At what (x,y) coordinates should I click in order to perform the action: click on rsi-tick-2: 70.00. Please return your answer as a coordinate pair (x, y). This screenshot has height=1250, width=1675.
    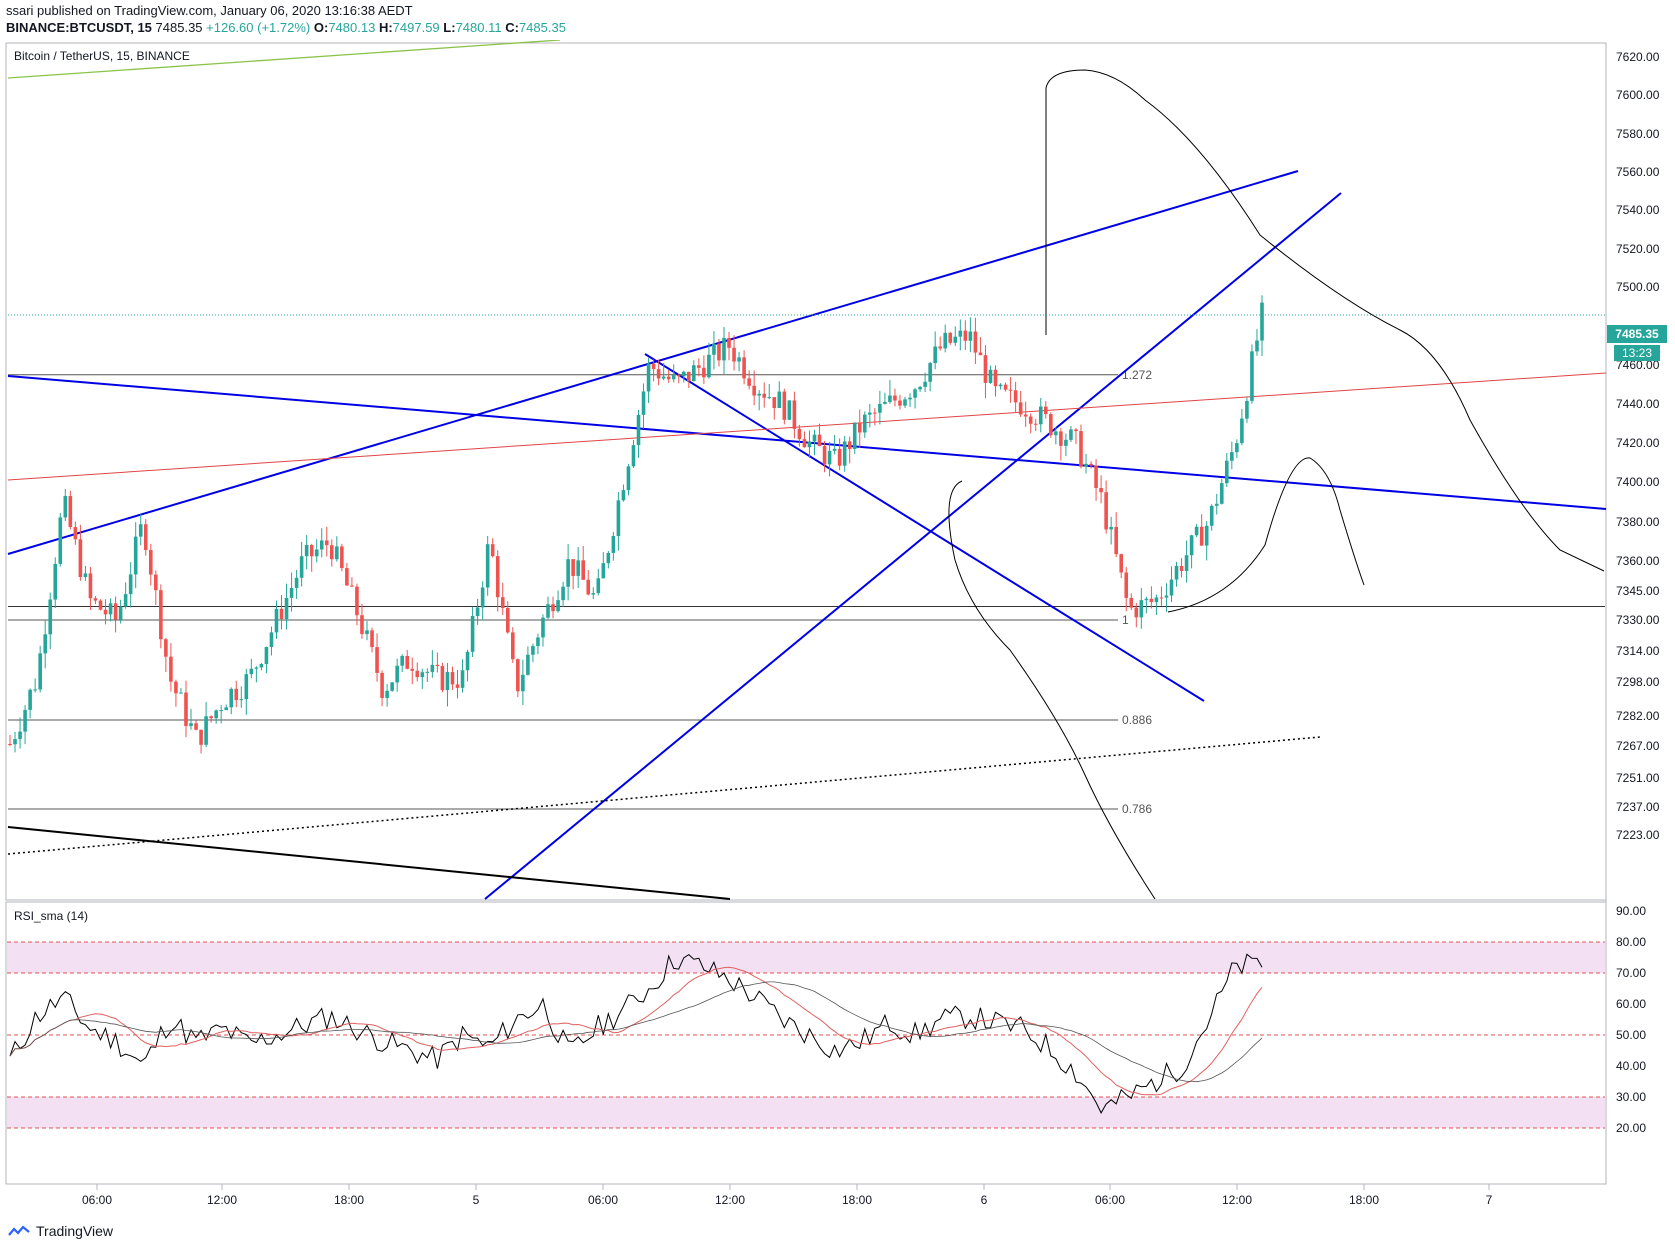
    Looking at the image, I should click on (1631, 973).